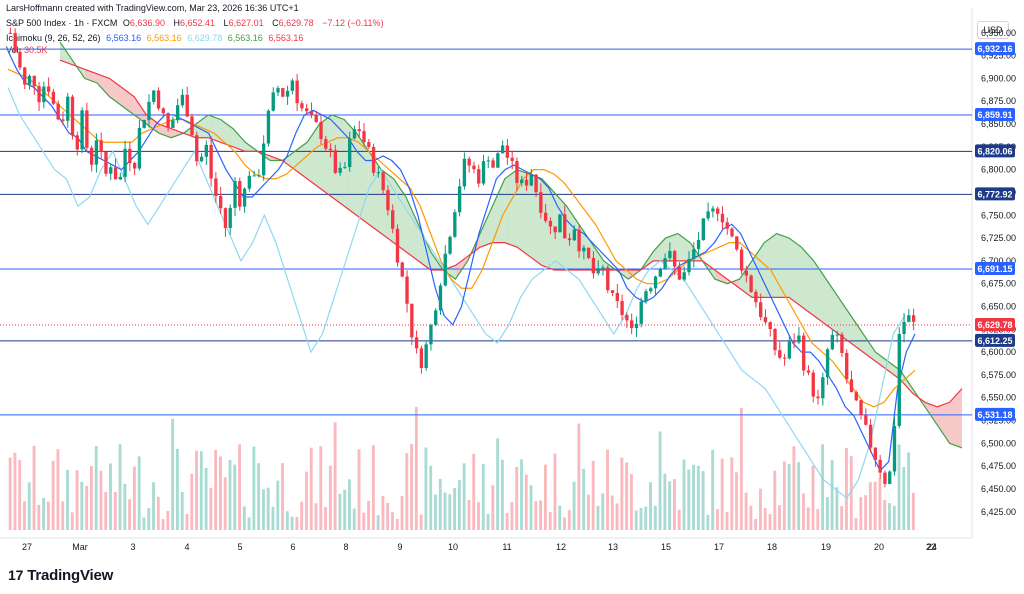  What do you see at coordinates (194, 23) in the screenshot?
I see `ohlc-high: H6,652.41` at bounding box center [194, 23].